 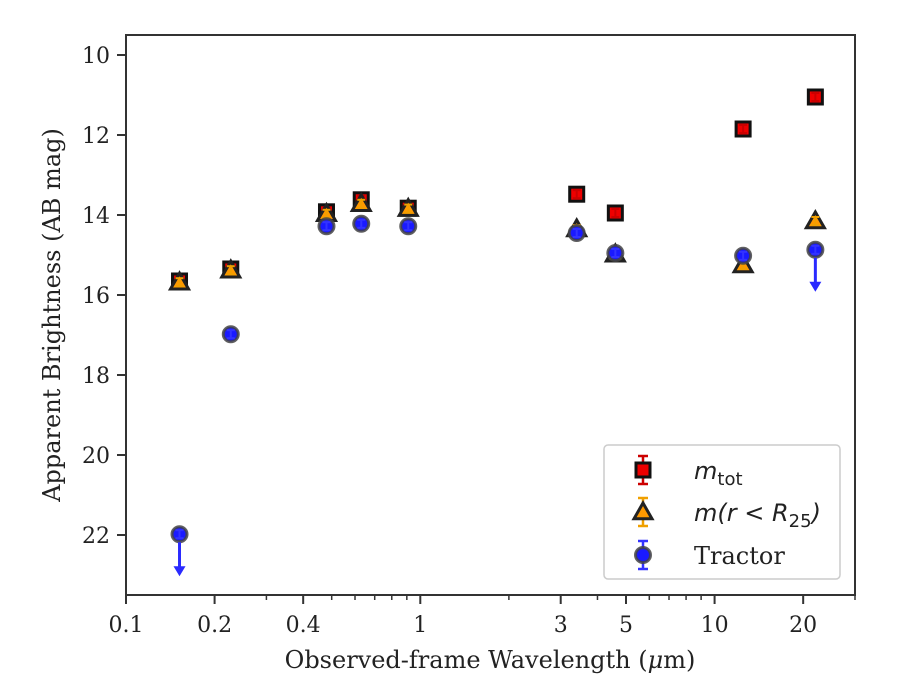 What do you see at coordinates (815, 513) in the screenshot?
I see `legend-label-tail: )` at bounding box center [815, 513].